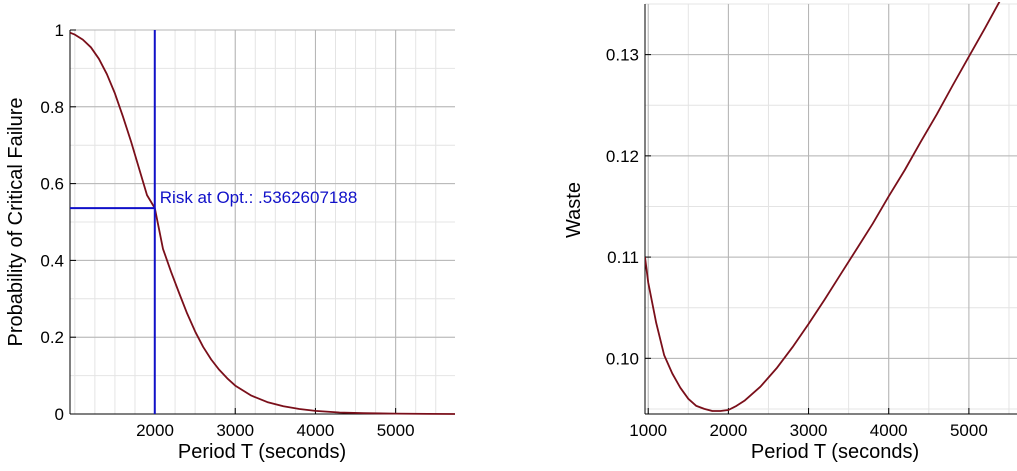 Image resolution: width=1017 pixels, height=471 pixels. What do you see at coordinates (835, 452) in the screenshot?
I see `waste-x-axis-title: Period T (seconds)` at bounding box center [835, 452].